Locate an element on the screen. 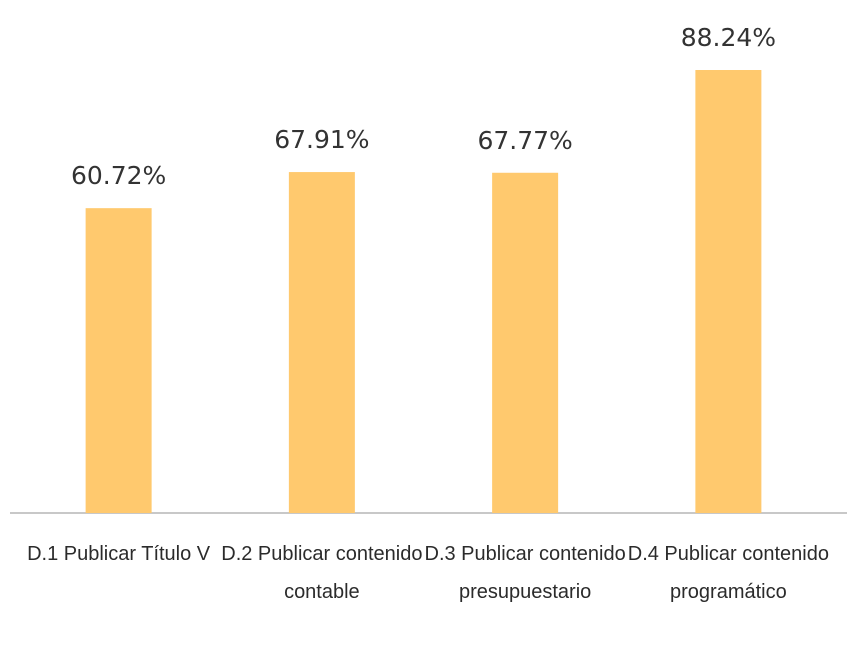  x-tick-label: D.3 Publicar contenido presupuestario is located at coordinates (525, 573).